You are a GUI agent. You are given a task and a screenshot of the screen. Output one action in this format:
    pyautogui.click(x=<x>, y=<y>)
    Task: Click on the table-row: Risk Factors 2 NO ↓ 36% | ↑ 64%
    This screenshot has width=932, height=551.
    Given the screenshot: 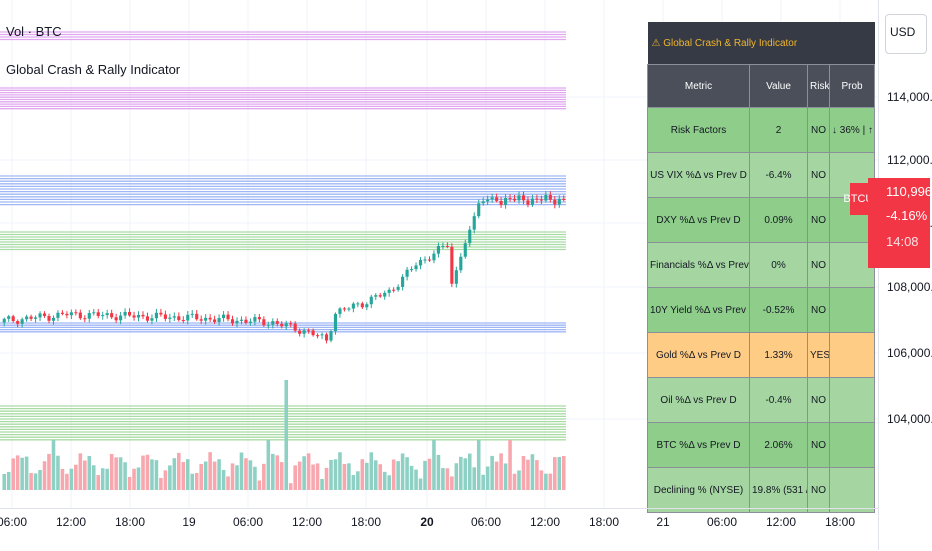 What is the action you would take?
    pyautogui.click(x=761, y=130)
    